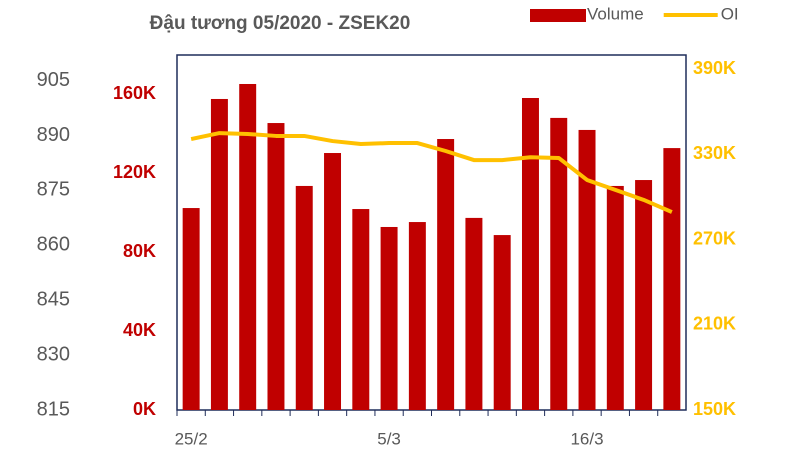 The image size is (787, 453). Describe the element at coordinates (53, 135) in the screenshot. I see `y3-tick-label: 890` at that location.